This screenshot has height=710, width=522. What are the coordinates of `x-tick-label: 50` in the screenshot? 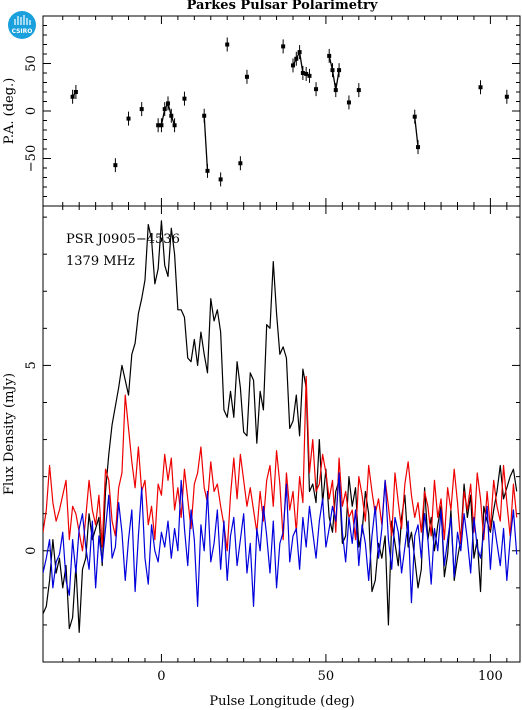 It's located at (326, 676).